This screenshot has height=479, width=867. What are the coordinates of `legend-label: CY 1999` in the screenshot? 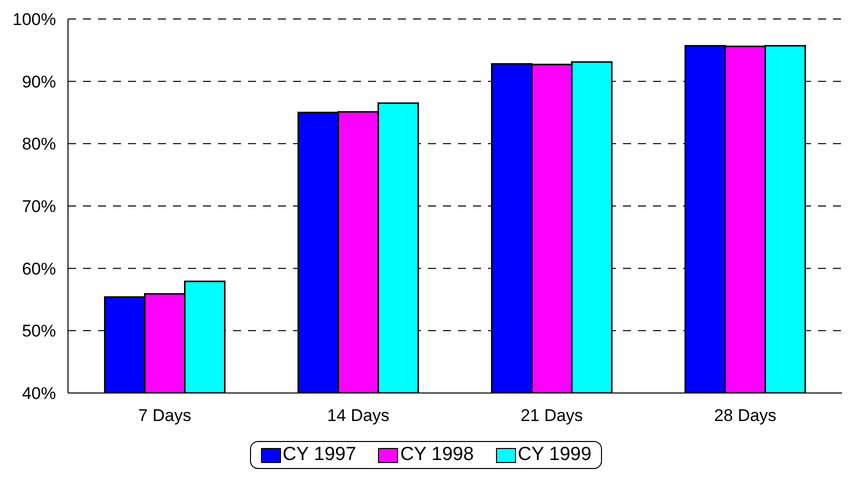 It's located at (554, 455).